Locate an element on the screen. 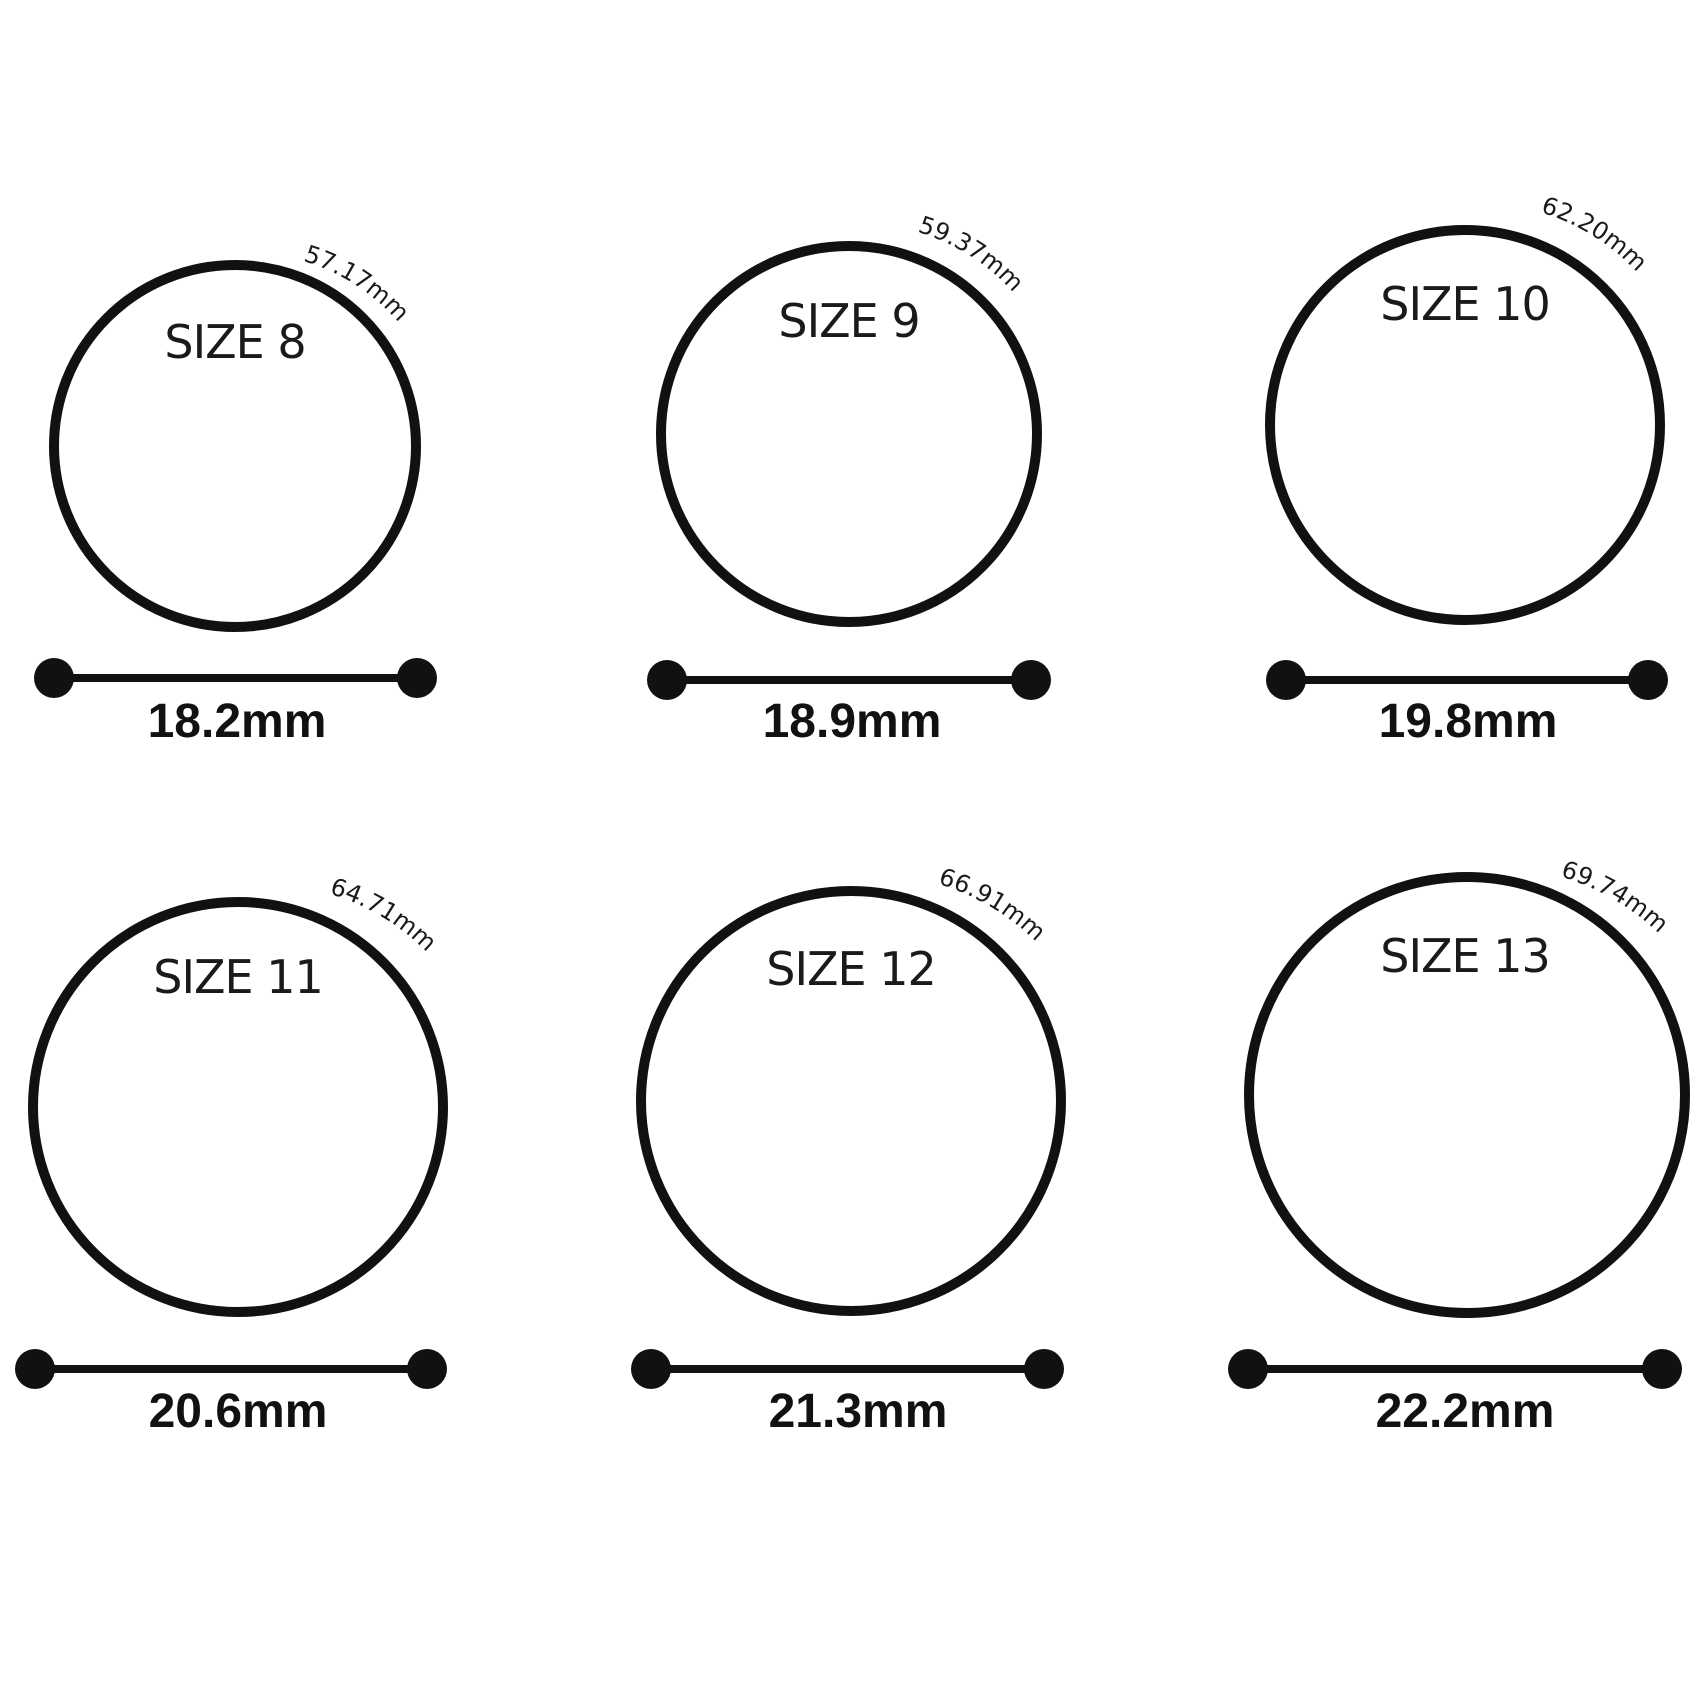 This screenshot has height=1700, width=1700. ring-diameter-label: 20.6mm is located at coordinates (238, 1411).